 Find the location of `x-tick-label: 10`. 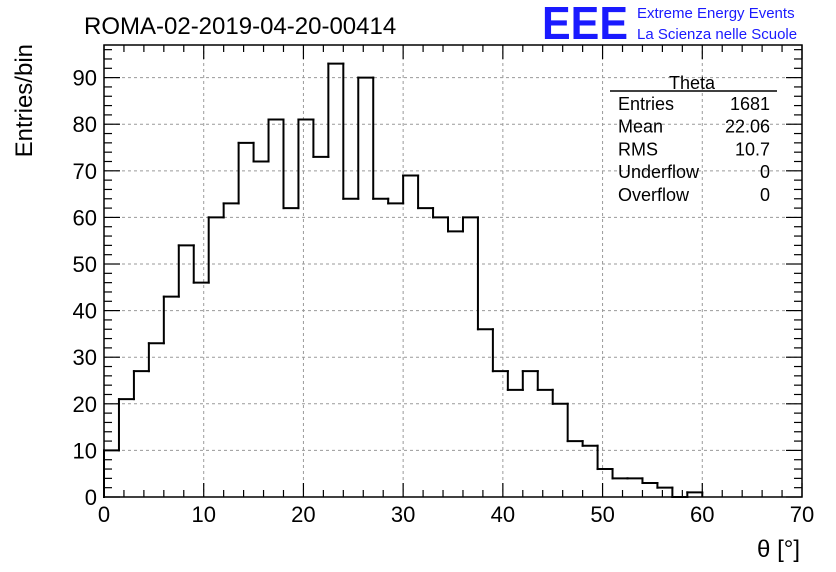

x-tick-label: 10 is located at coordinates (203, 514).